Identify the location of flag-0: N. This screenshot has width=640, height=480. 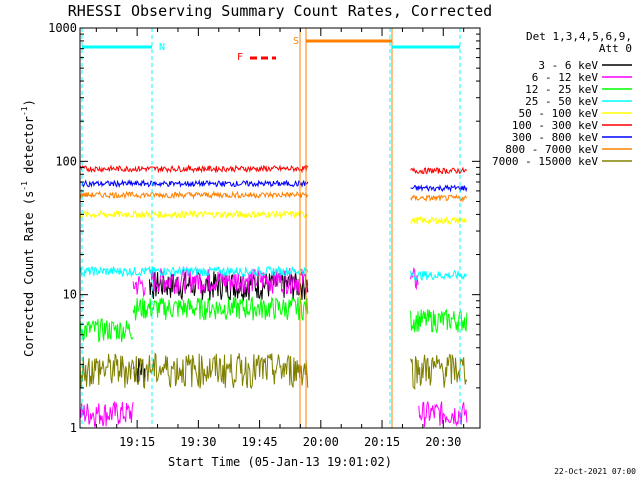
(123, 228).